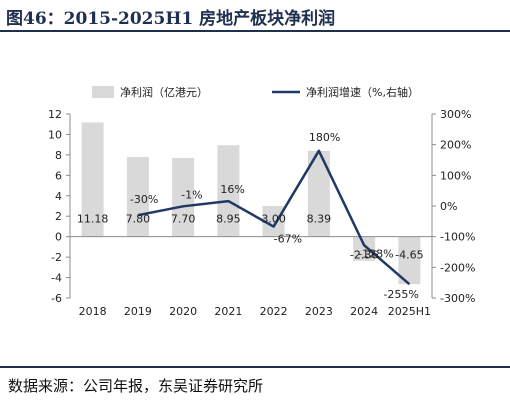 This screenshot has height=402, width=510. I want to click on bar-2019, so click(137, 196).